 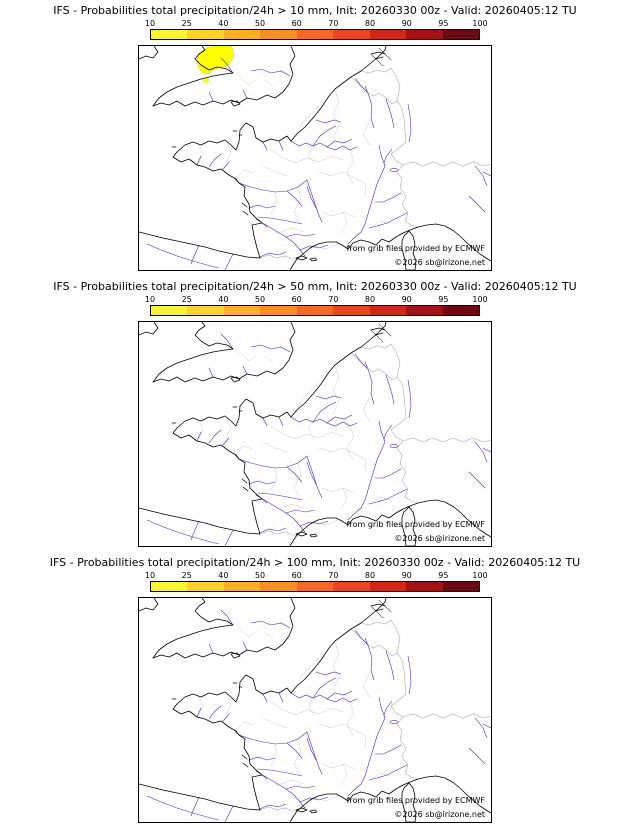 I want to click on precip-probability-patch, so click(x=215, y=64).